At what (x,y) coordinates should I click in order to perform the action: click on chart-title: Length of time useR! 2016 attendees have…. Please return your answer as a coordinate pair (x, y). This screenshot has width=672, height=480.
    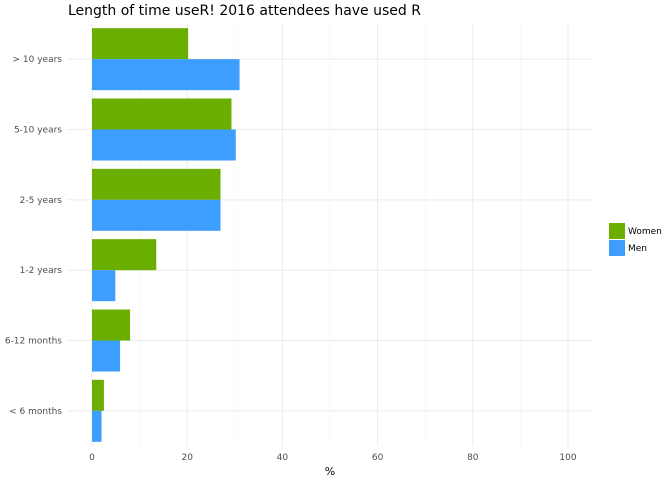
    Looking at the image, I should click on (244, 11).